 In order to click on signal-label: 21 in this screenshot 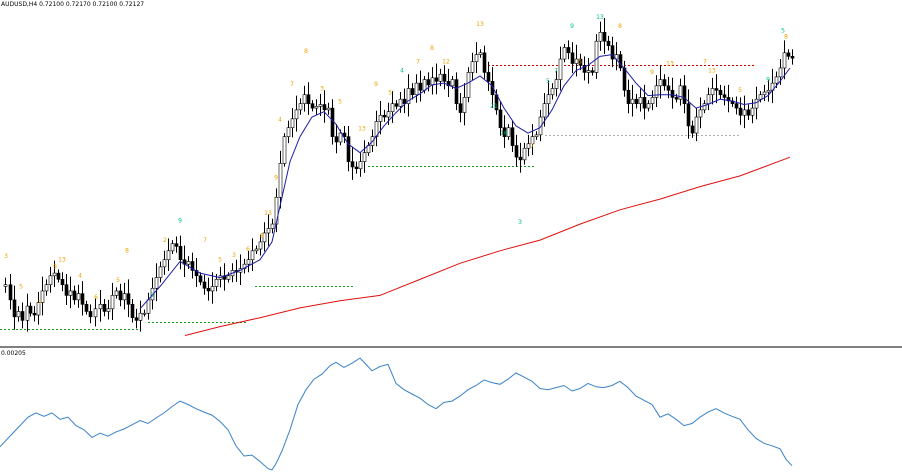, I will do `click(494, 106)`.